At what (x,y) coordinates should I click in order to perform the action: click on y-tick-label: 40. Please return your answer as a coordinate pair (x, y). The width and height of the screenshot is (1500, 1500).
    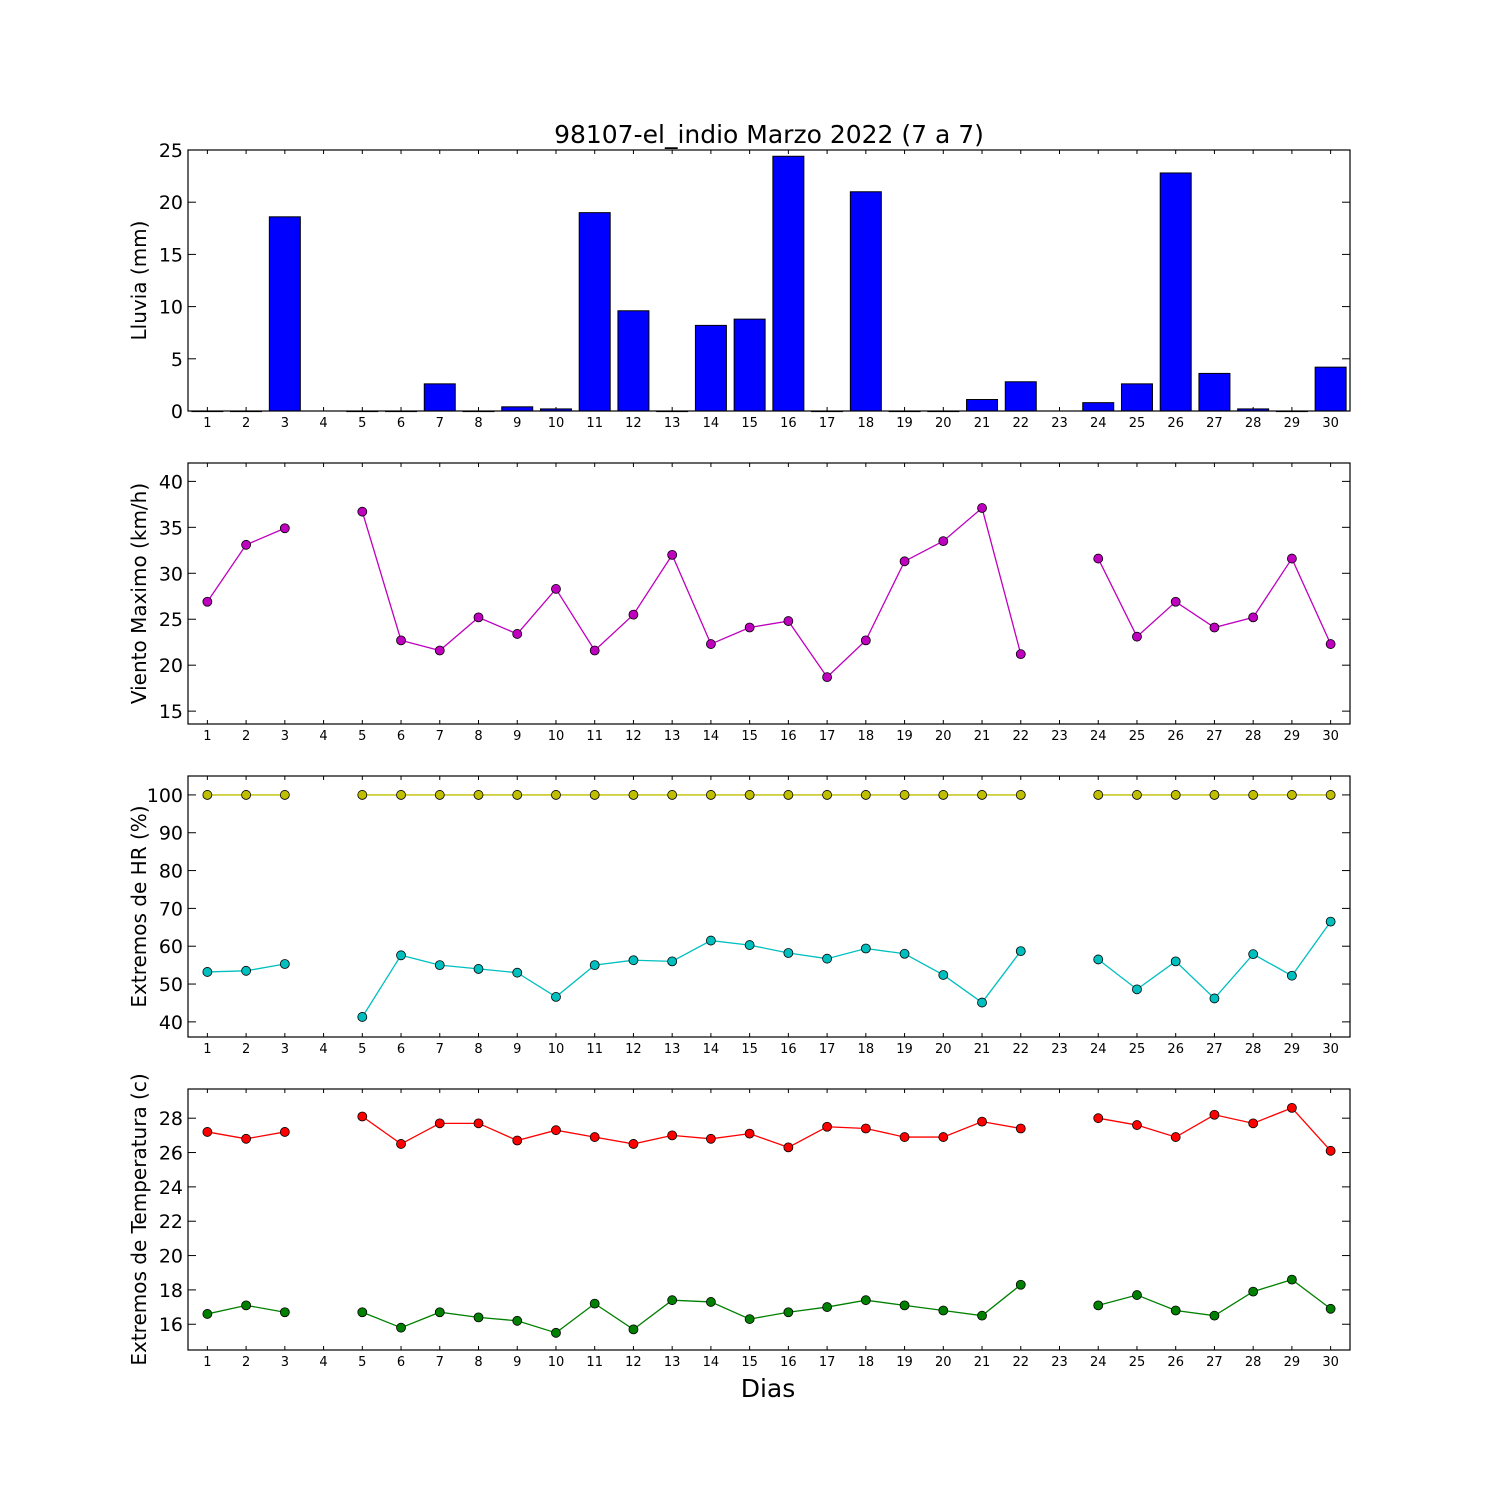
    Looking at the image, I should click on (171, 482).